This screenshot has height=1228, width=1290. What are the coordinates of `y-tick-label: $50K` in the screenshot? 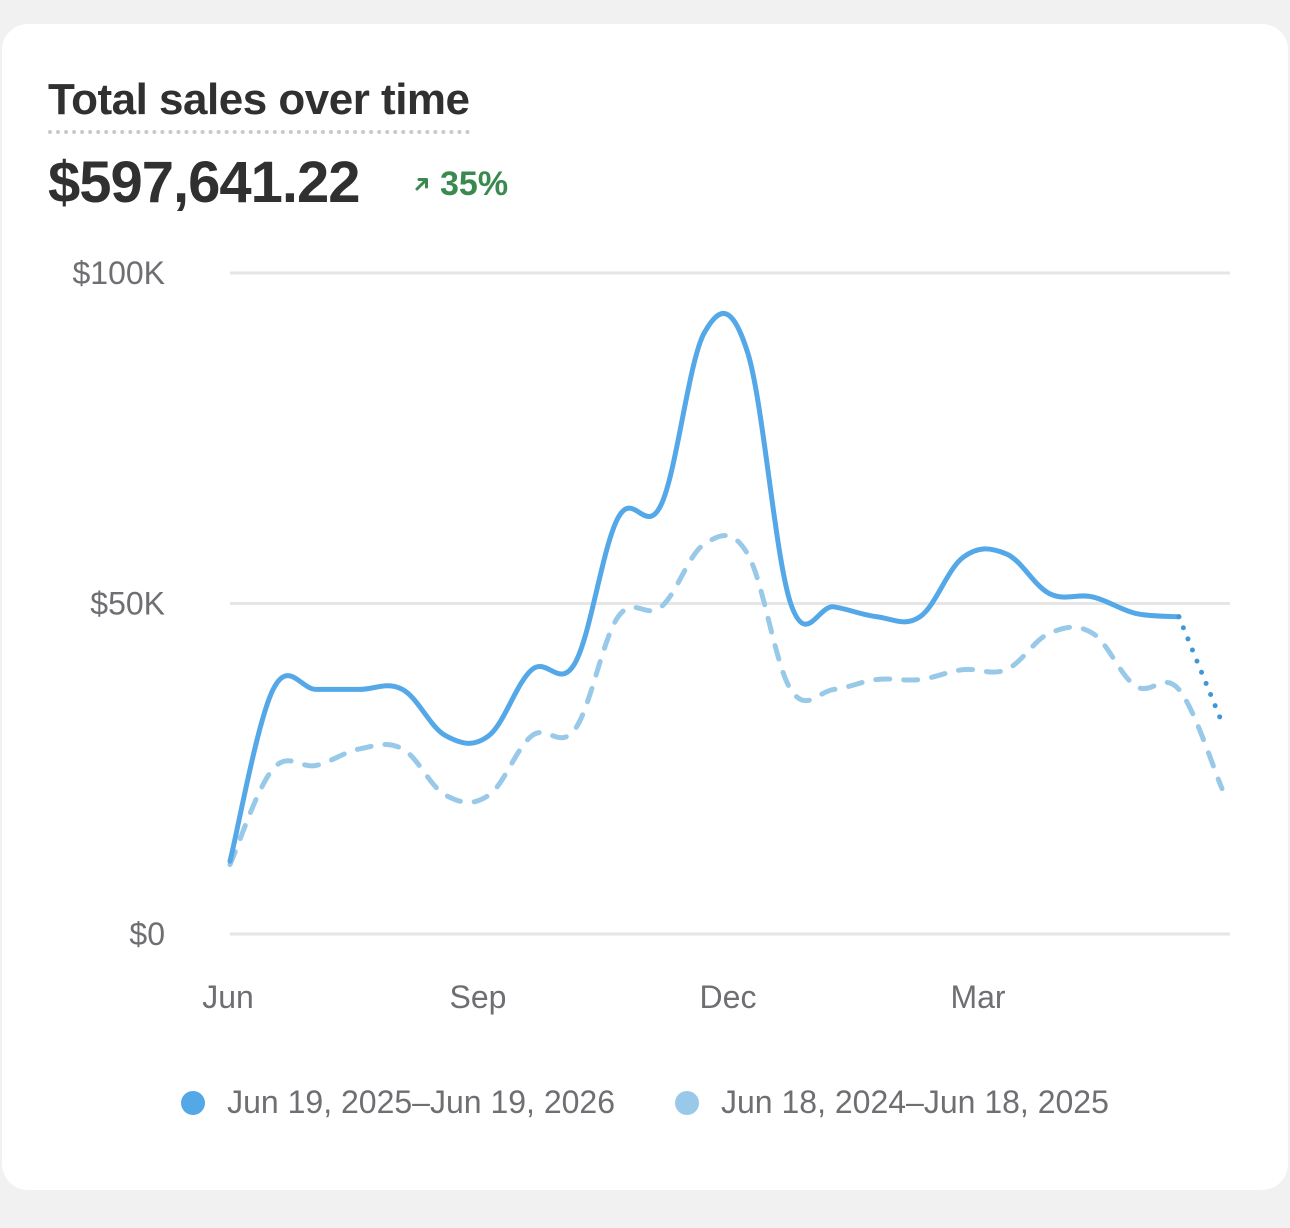 It's located at (127, 604).